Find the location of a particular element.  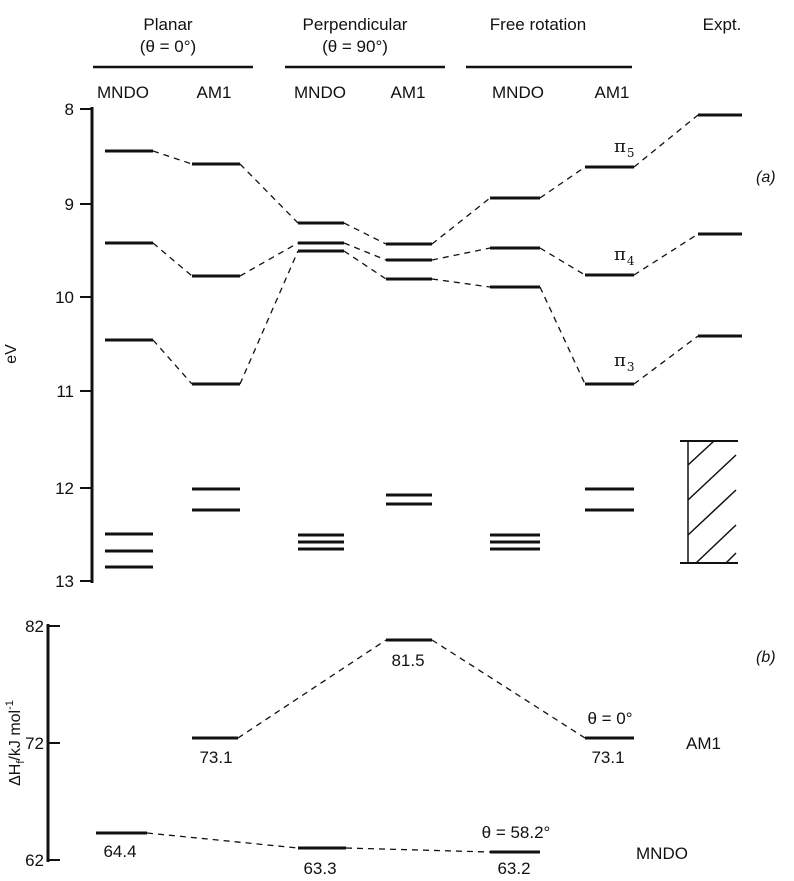

tick-label: 13 is located at coordinates (64, 581).